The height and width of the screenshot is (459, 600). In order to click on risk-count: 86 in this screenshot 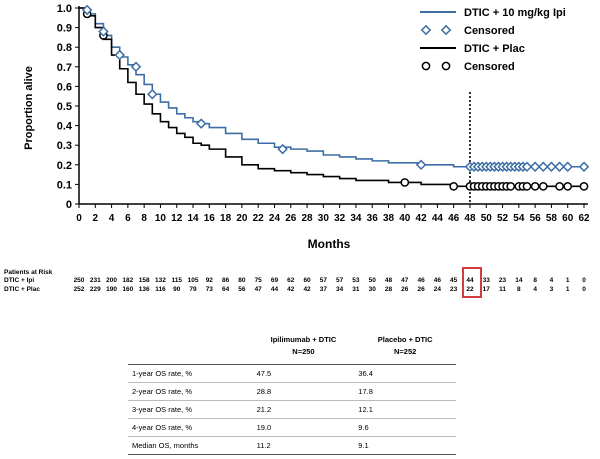, I will do `click(225, 280)`.